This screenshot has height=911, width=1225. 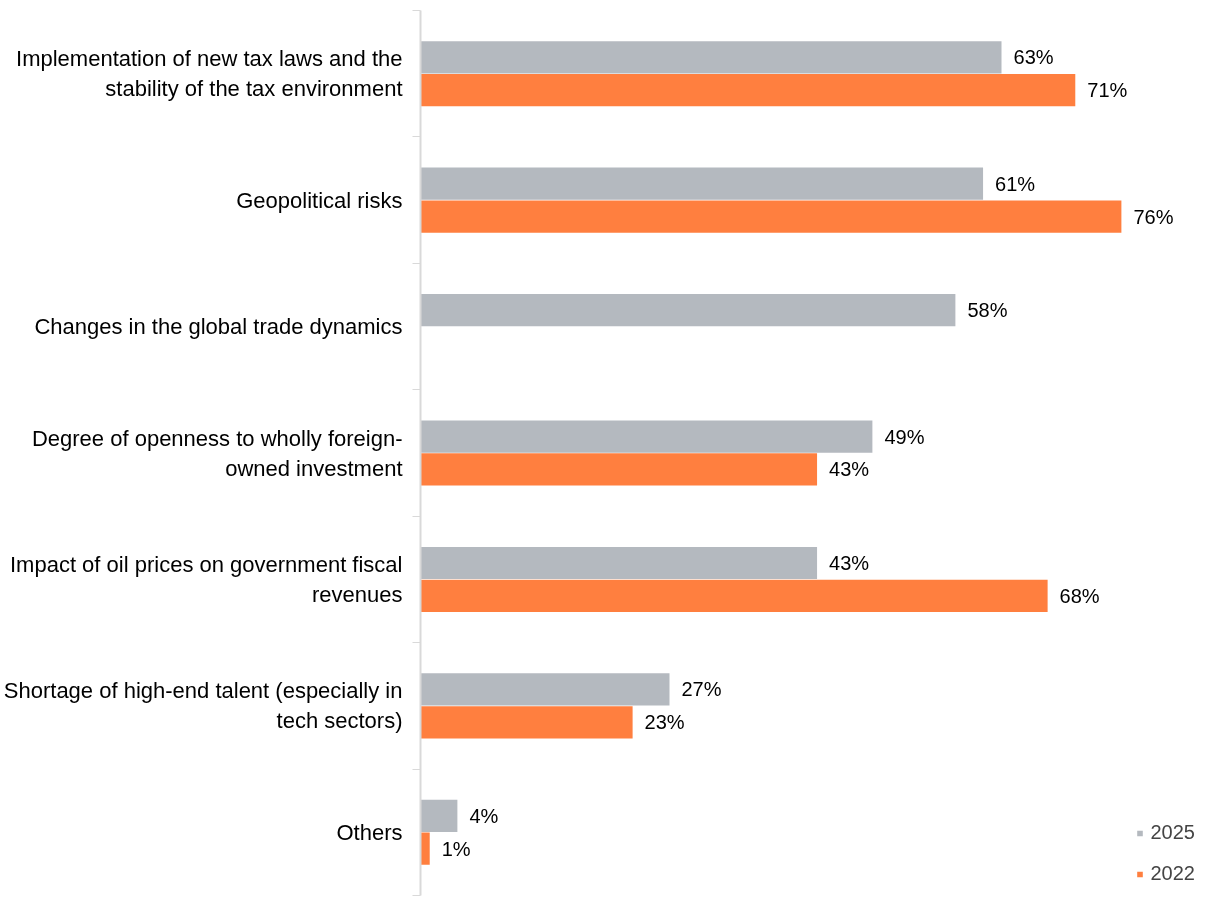 I want to click on data-label: 63%, so click(x=1033, y=57).